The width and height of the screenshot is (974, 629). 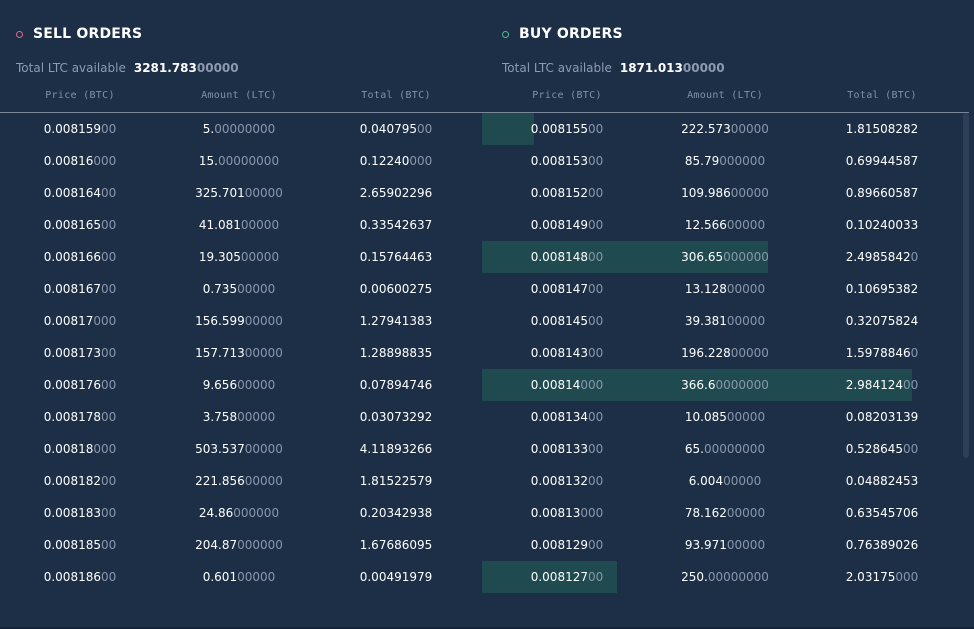 What do you see at coordinates (567, 129) in the screenshot?
I see `buy-price-cell: 0.00815500` at bounding box center [567, 129].